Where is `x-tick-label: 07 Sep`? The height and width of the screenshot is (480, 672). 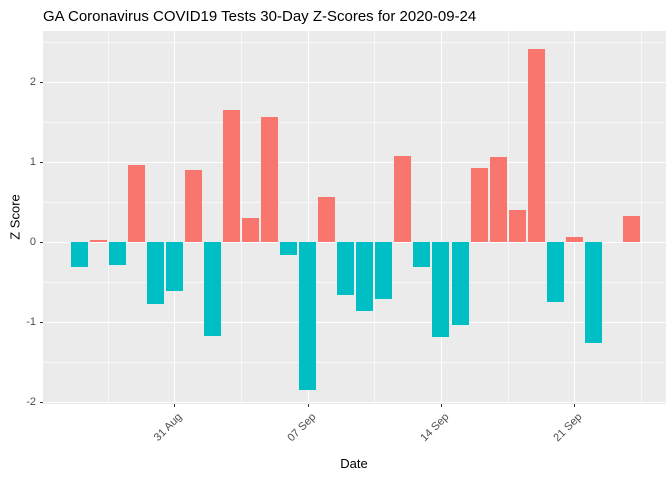 x-tick-label: 07 Sep is located at coordinates (301, 428).